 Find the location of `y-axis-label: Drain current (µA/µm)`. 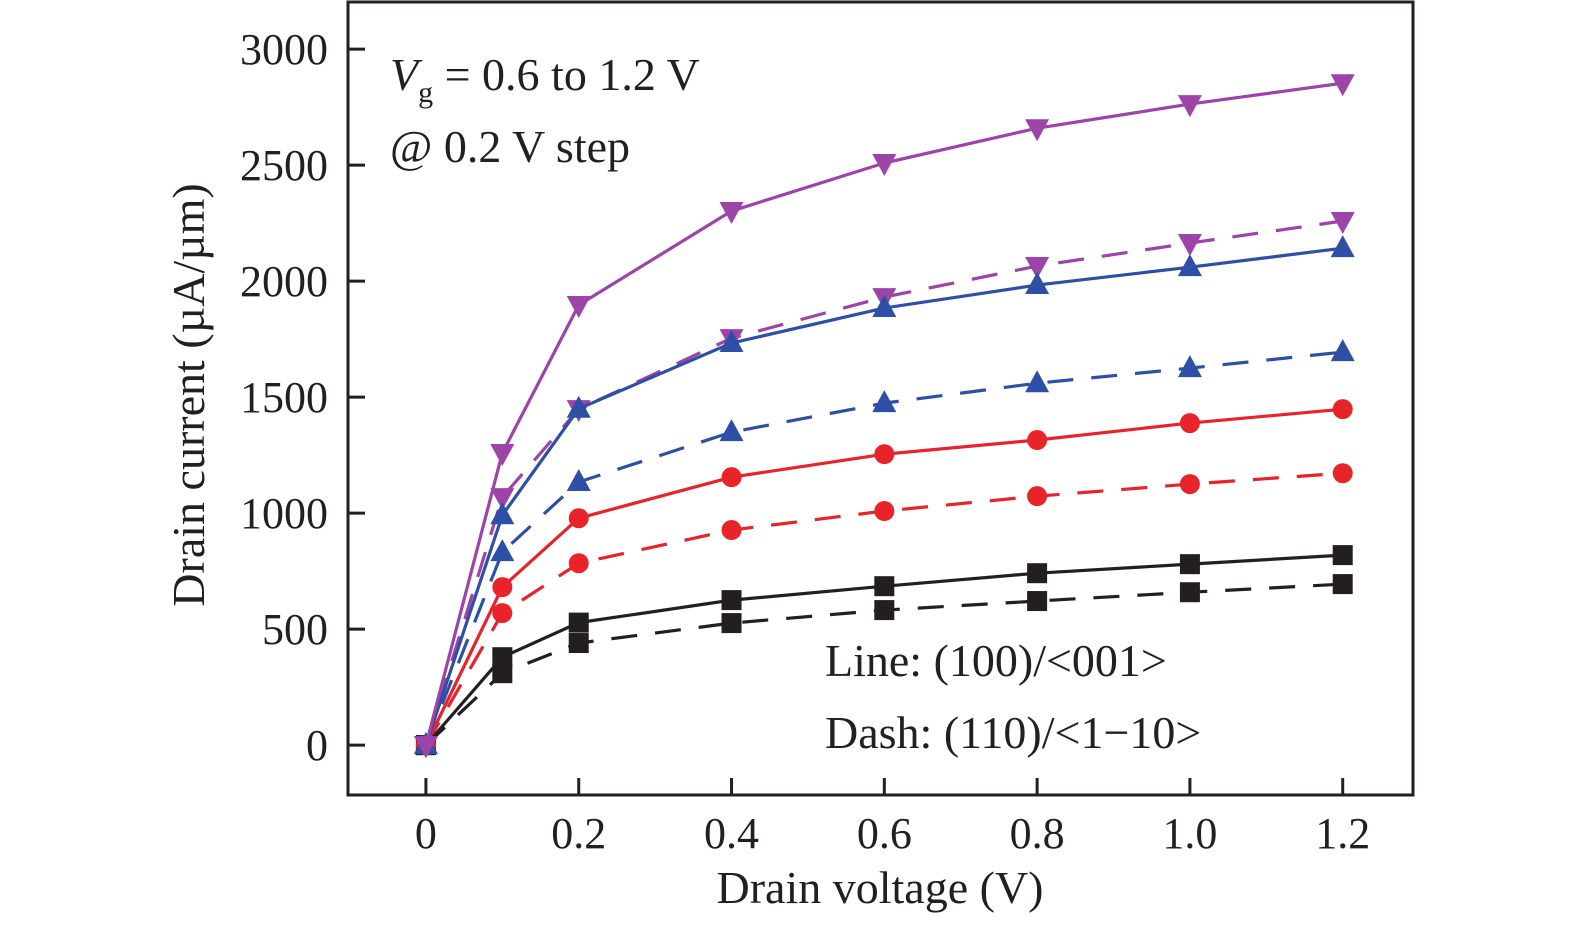

y-axis-label: Drain current (µA/µm) is located at coordinates (188, 394).